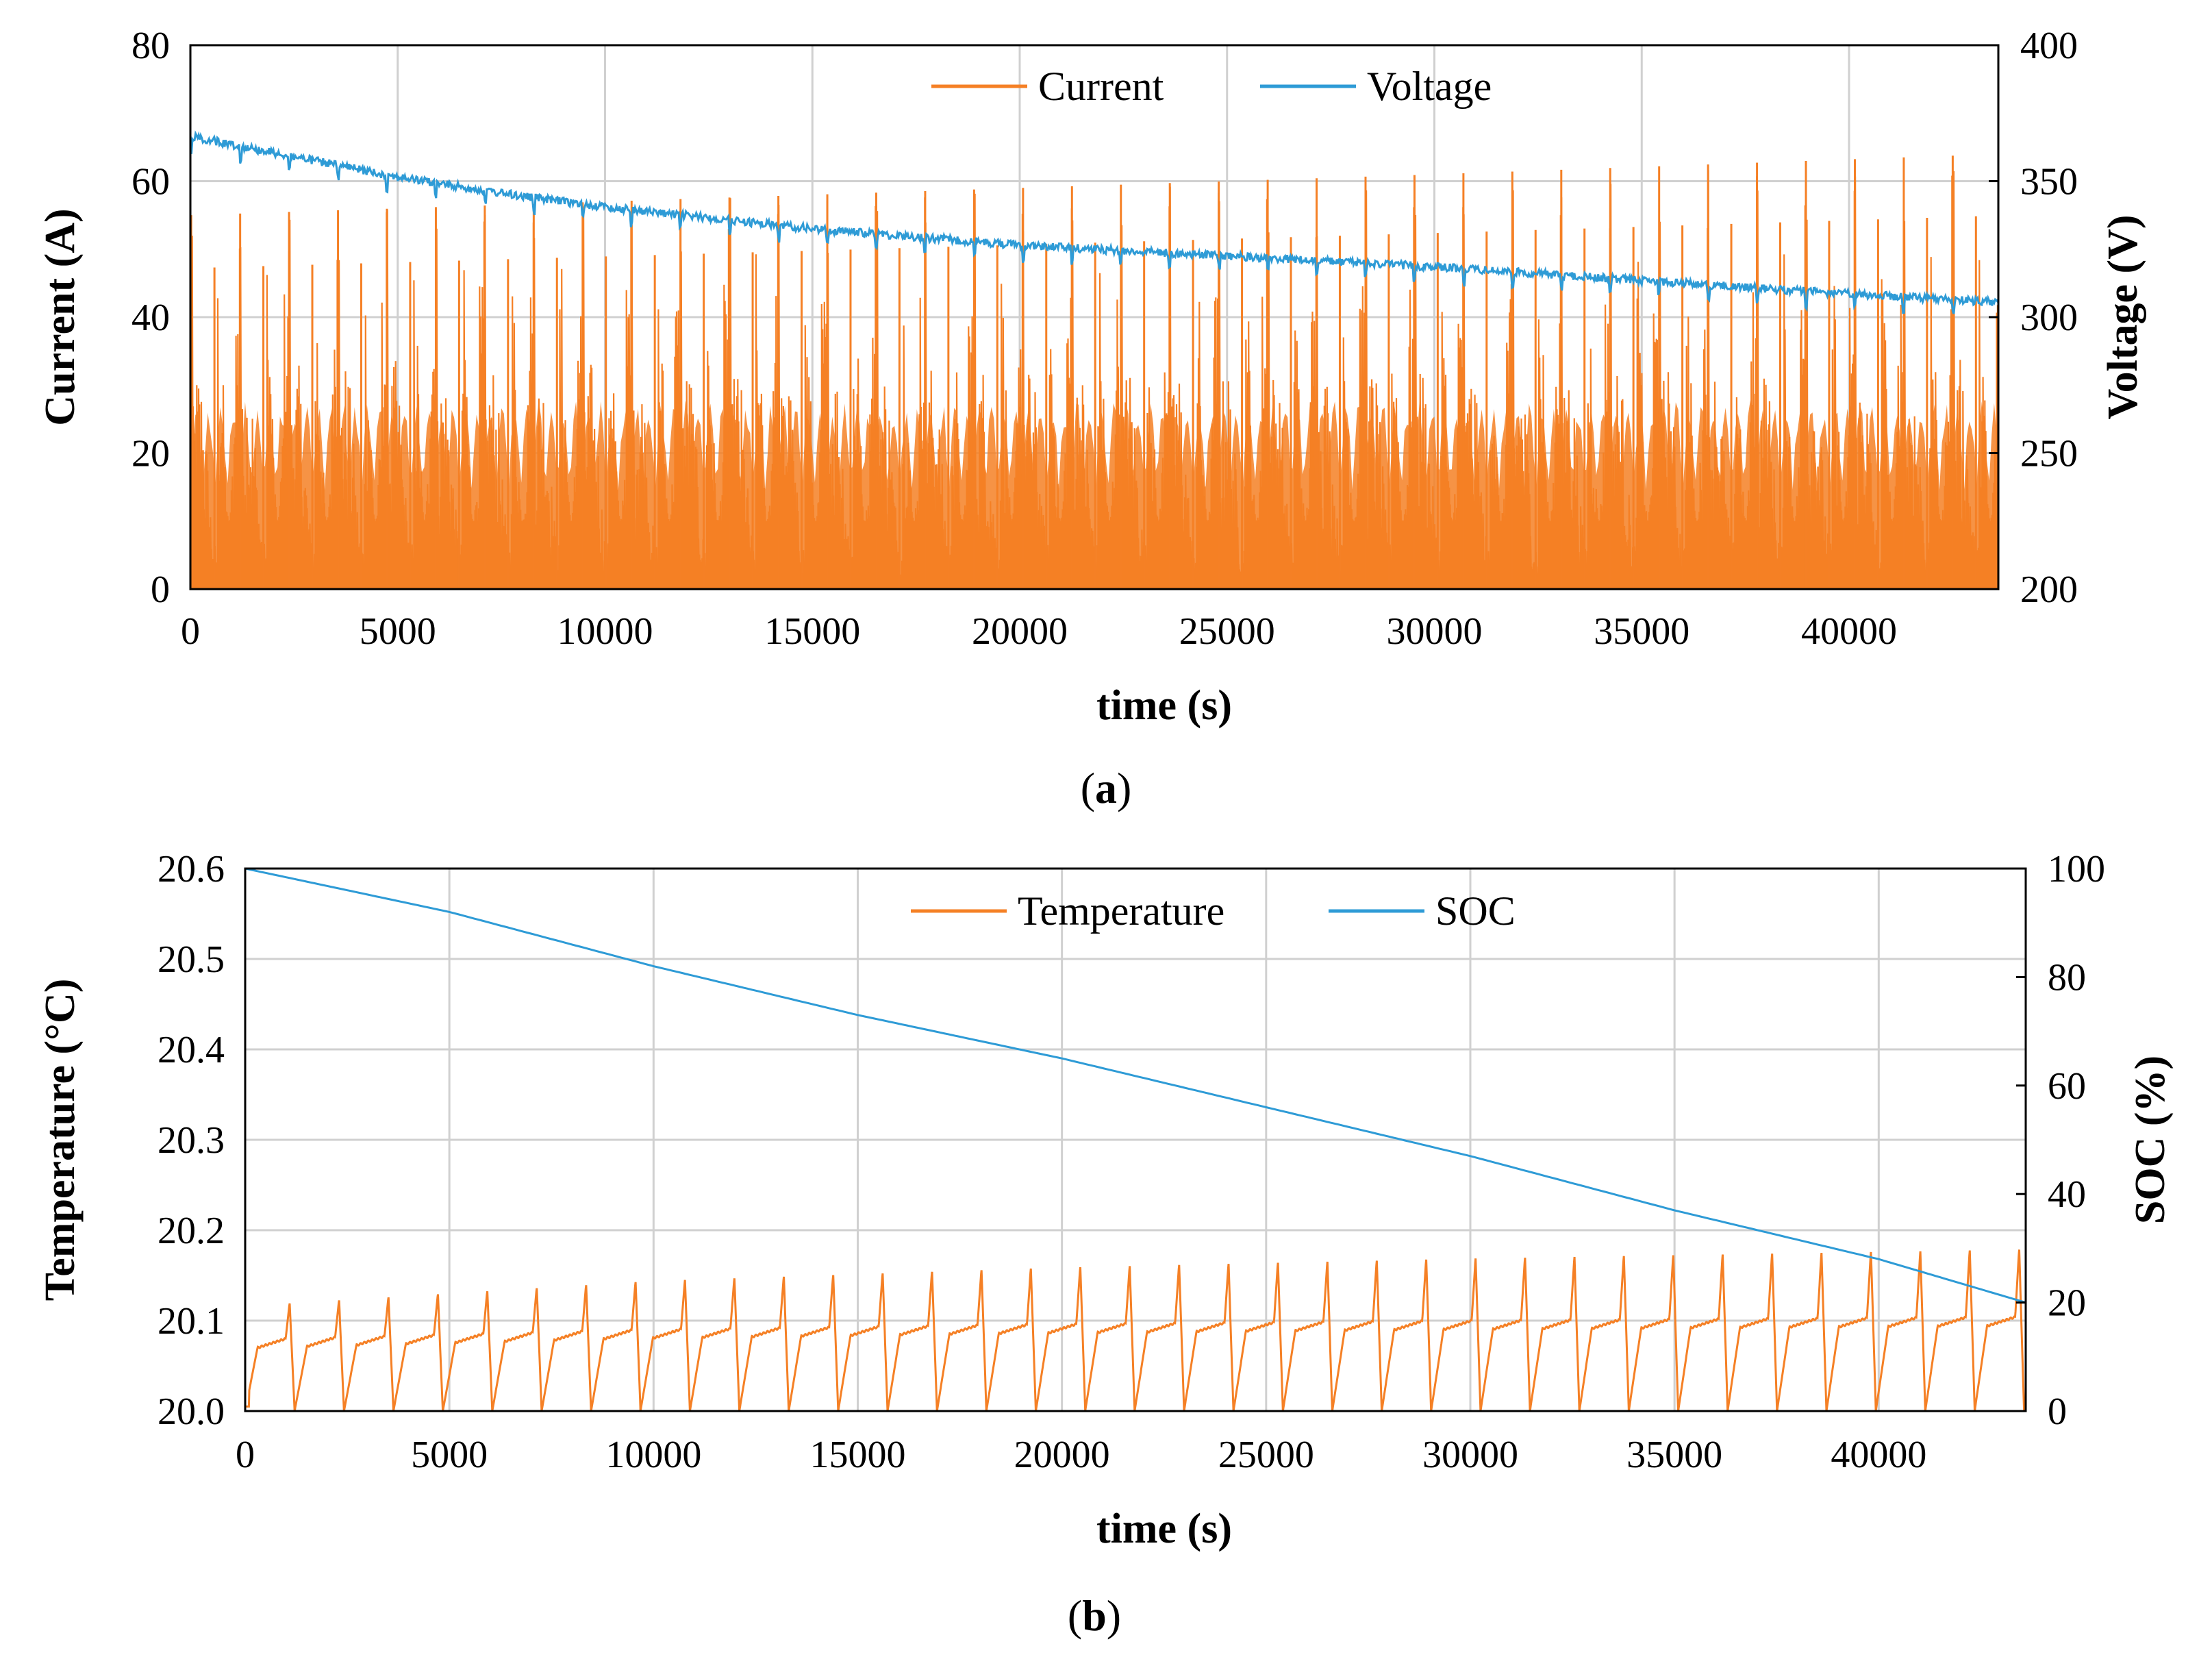 This screenshot has width=2212, height=1659. Describe the element at coordinates (2067, 1194) in the screenshot. I see `y-tick-label-right: 40` at that location.